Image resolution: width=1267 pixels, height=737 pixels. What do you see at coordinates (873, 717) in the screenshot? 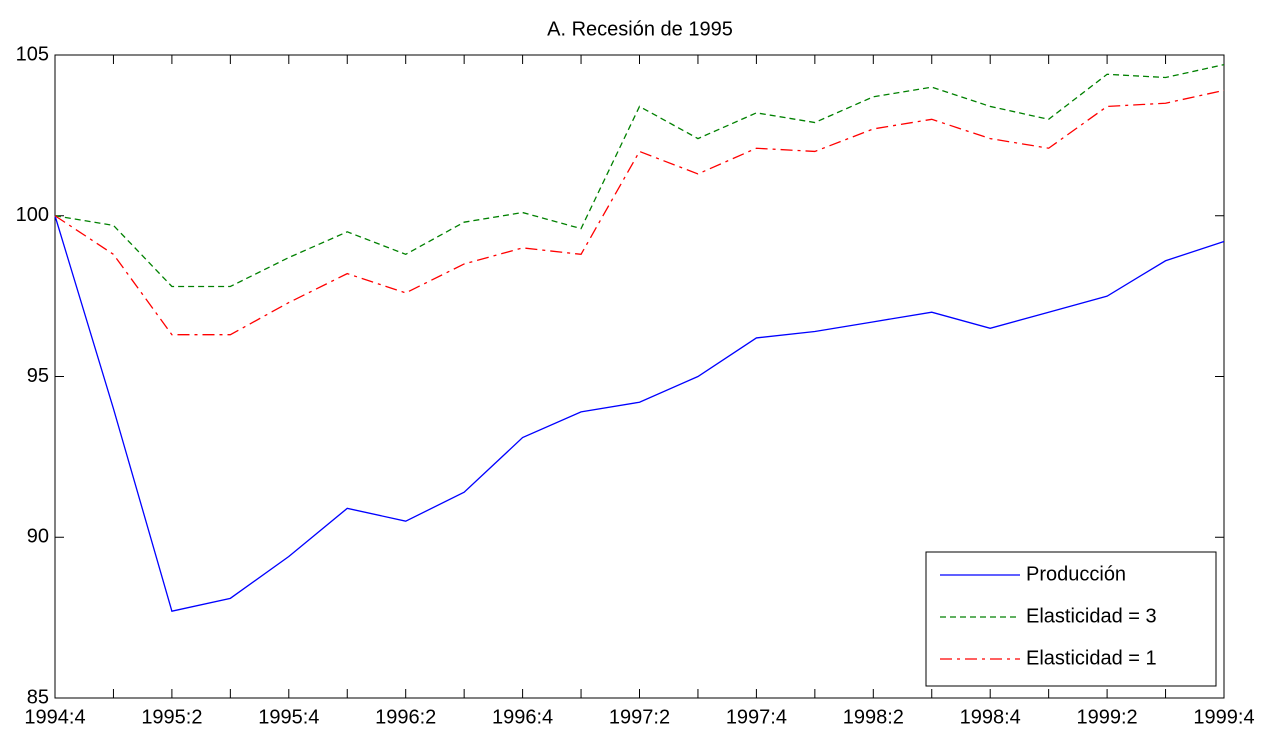
I see `x-tick-label: 1998:2` at bounding box center [873, 717].